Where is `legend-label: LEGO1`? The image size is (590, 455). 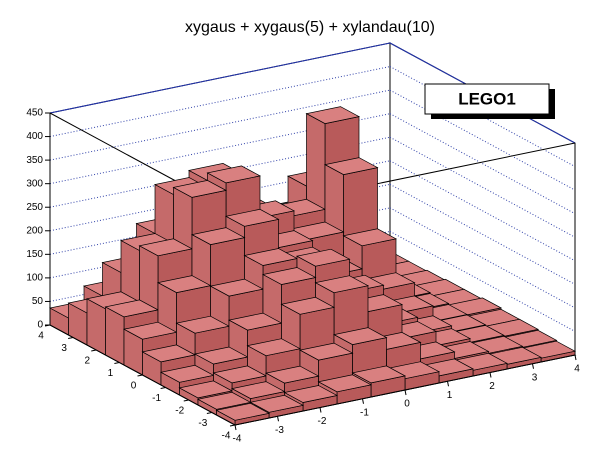
legend-label: LEGO1 is located at coordinates (487, 98).